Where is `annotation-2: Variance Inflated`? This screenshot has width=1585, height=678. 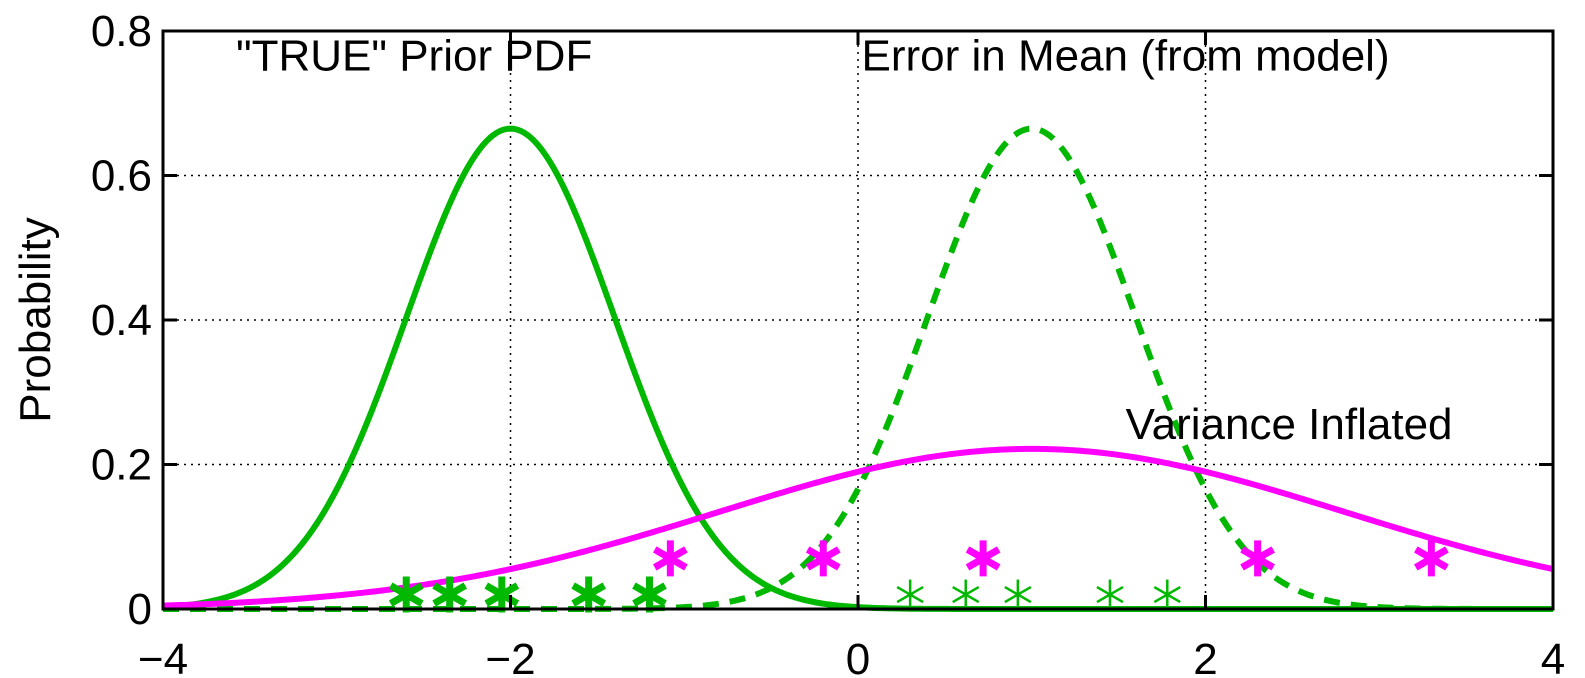
annotation-2: Variance Inflated is located at coordinates (1289, 424).